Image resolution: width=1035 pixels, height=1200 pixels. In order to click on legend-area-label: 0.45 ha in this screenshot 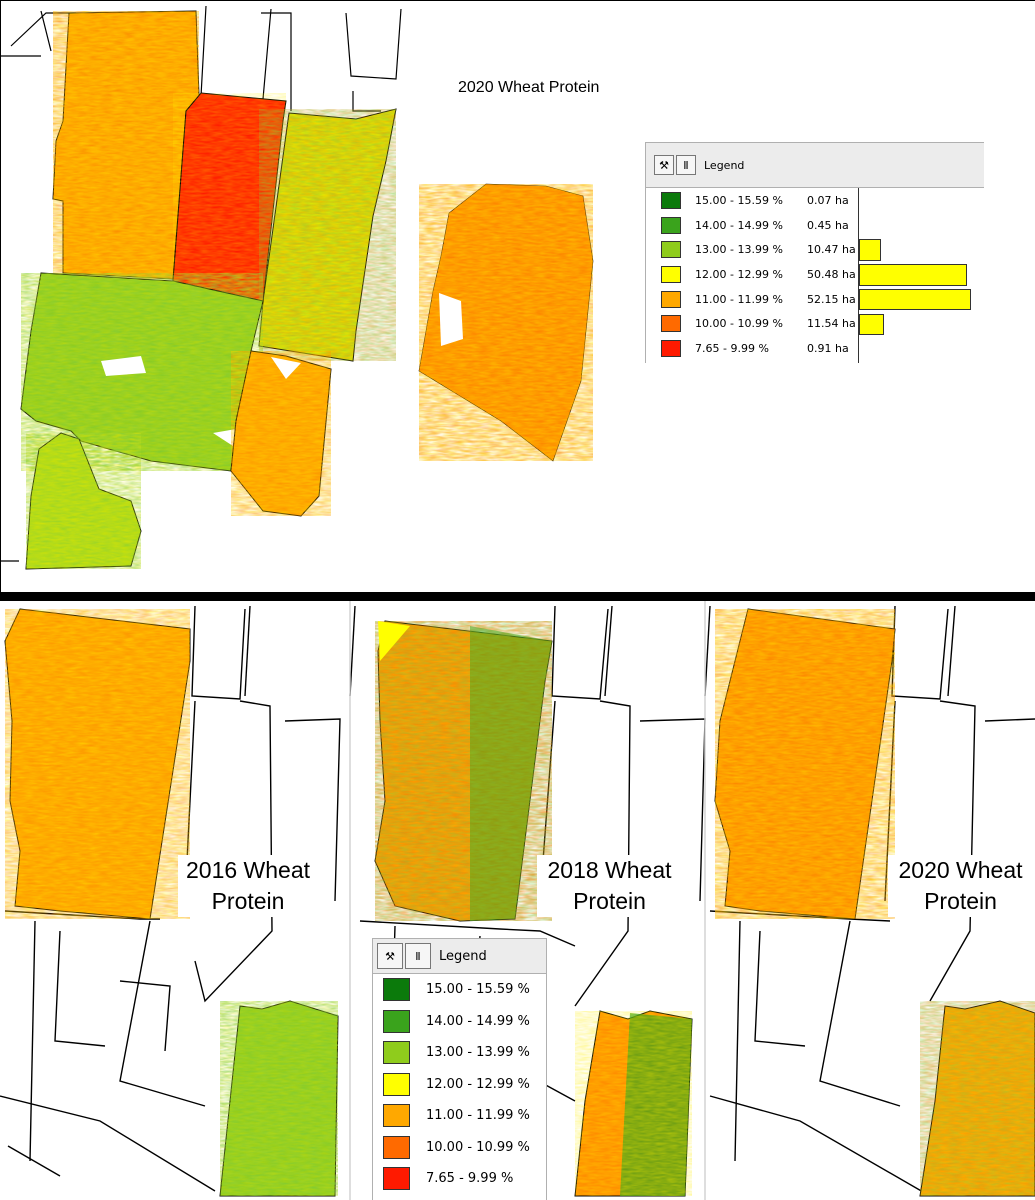, I will do `click(828, 225)`.